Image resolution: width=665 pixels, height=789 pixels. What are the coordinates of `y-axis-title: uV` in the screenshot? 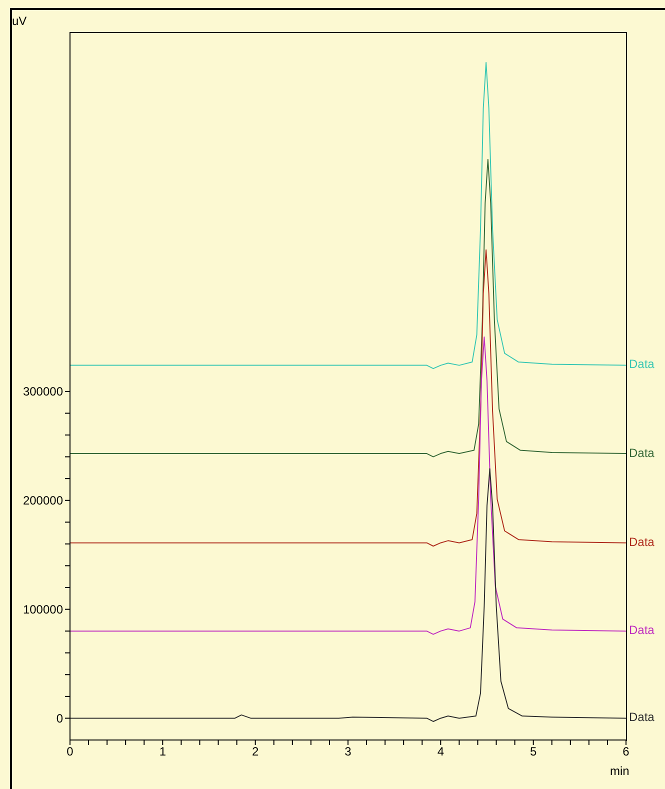 It's located at (19, 21).